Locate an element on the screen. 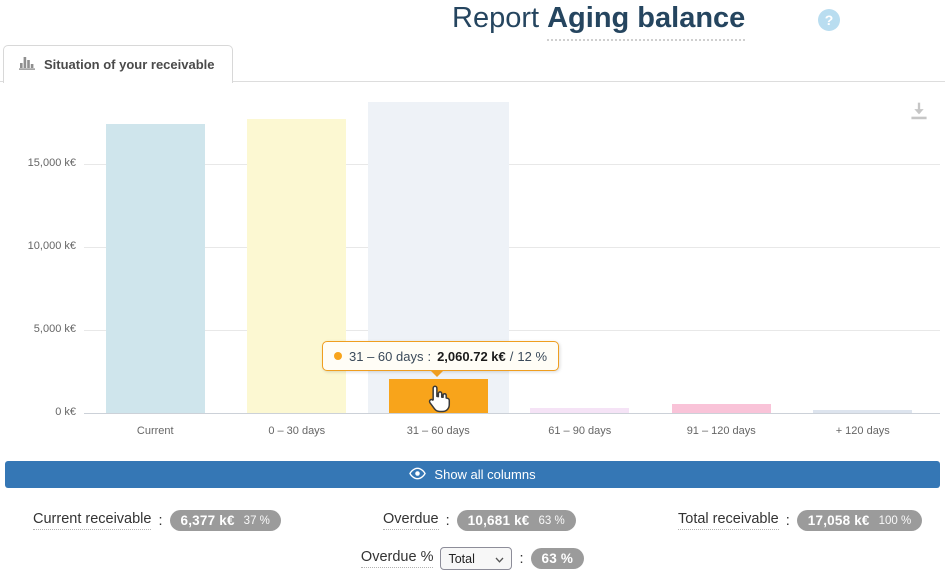  help-icon: ? is located at coordinates (829, 20).